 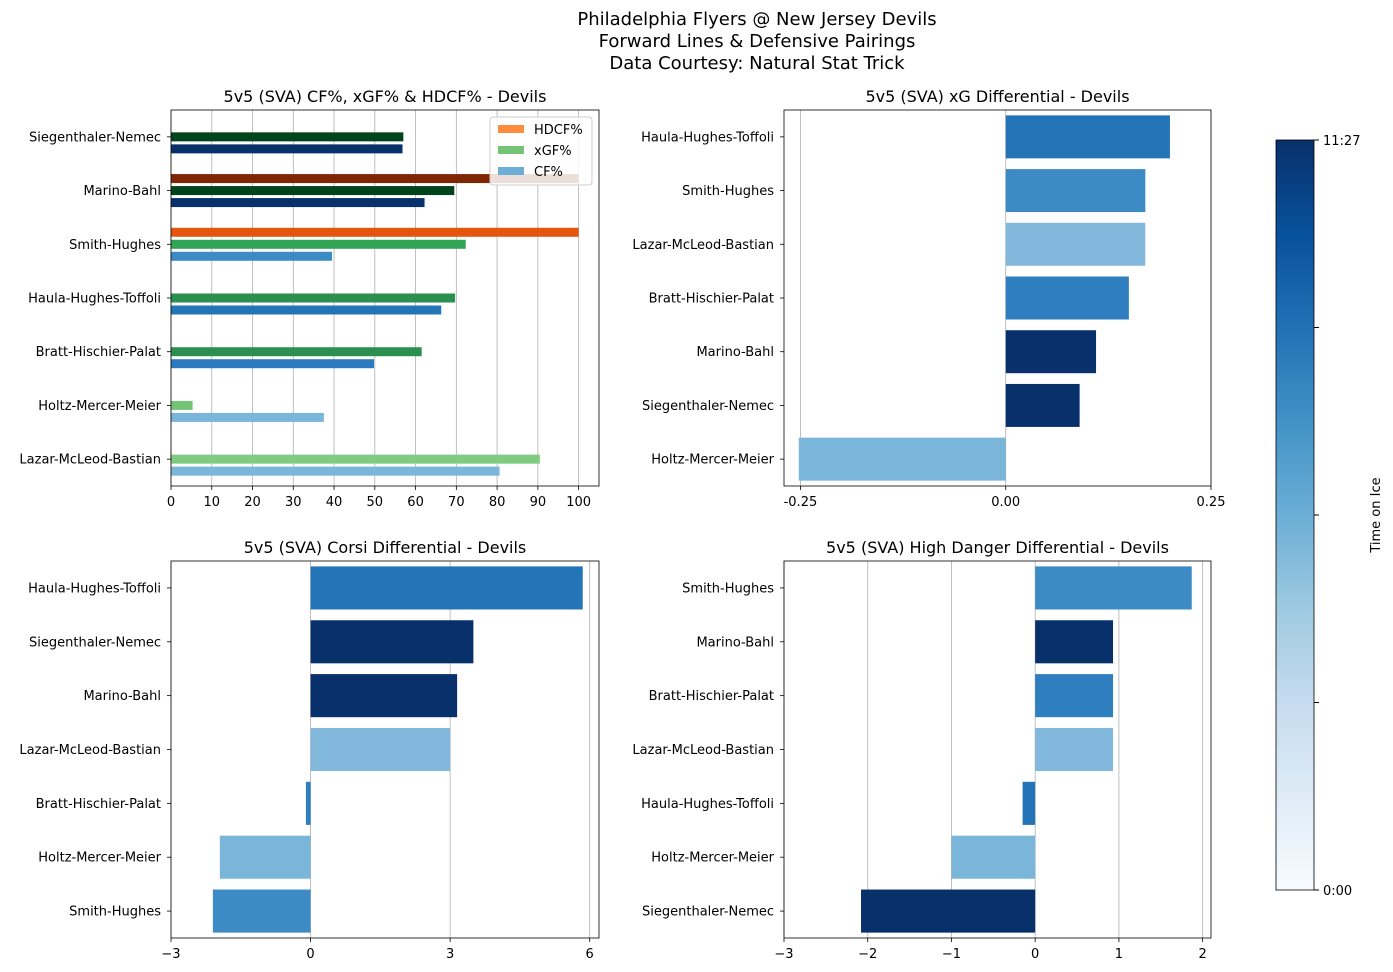 What do you see at coordinates (385, 547) in the screenshot?
I see `panel-title: 5v5 (SVA) Corsi Differential - Devils` at bounding box center [385, 547].